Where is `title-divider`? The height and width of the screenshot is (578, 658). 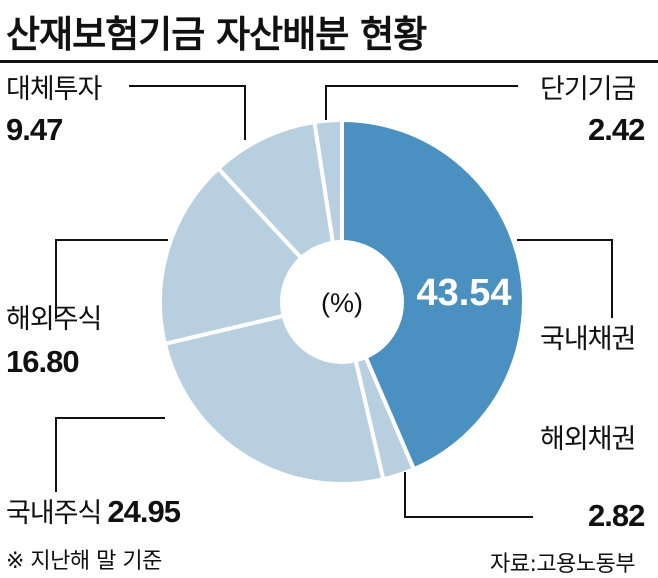
title-divider is located at coordinates (329, 61).